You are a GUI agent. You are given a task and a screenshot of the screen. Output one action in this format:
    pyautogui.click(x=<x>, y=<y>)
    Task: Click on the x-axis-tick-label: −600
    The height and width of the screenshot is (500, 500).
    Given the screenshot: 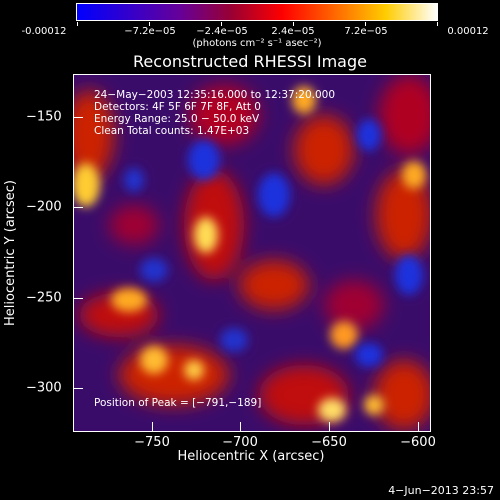 What is the action you would take?
    pyautogui.click(x=418, y=442)
    